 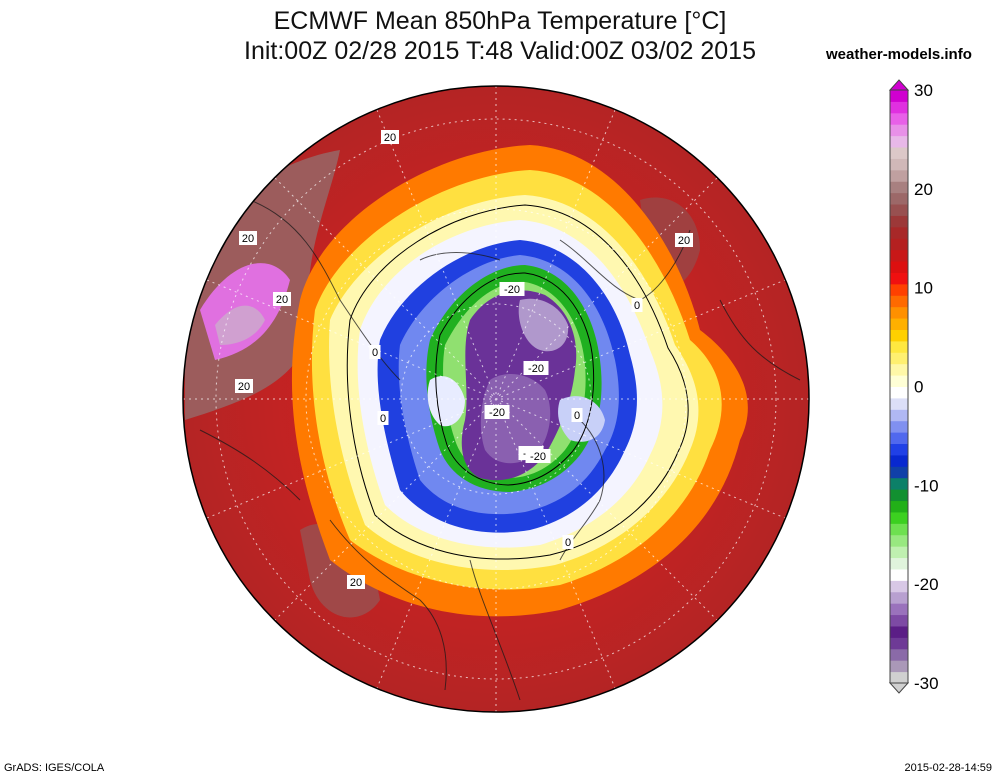 I want to click on colorbar-cells, so click(x=899, y=386).